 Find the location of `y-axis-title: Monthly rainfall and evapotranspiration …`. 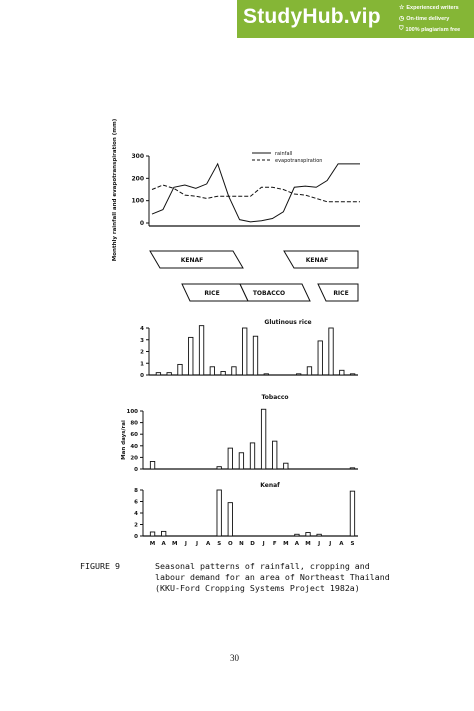

y-axis-title: Monthly rainfall and evapotranspiration … is located at coordinates (115, 189).